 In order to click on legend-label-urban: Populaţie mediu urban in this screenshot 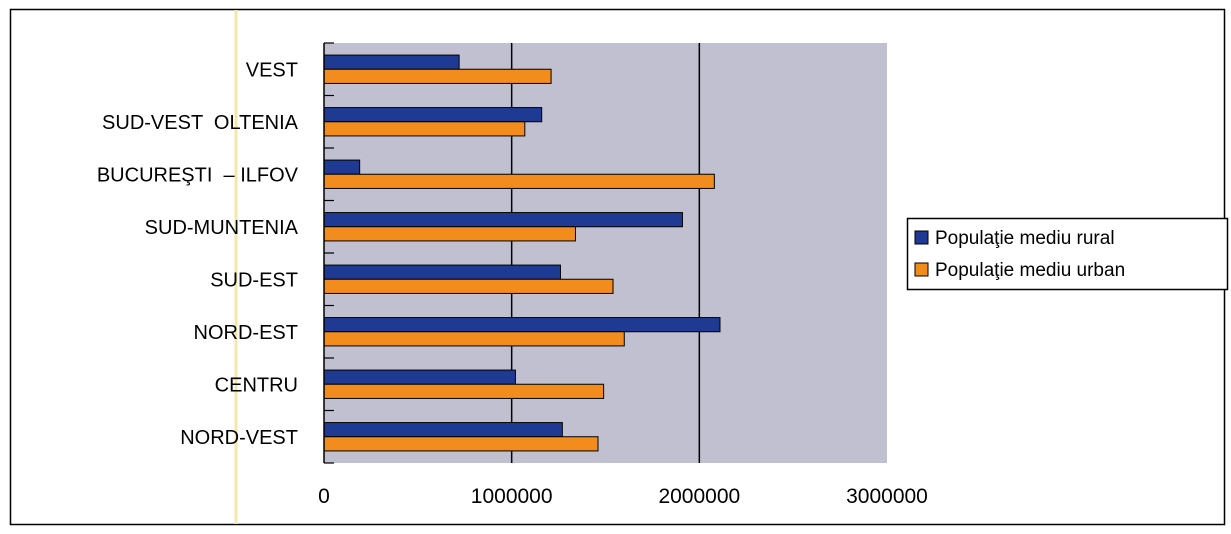, I will do `click(1030, 270)`.